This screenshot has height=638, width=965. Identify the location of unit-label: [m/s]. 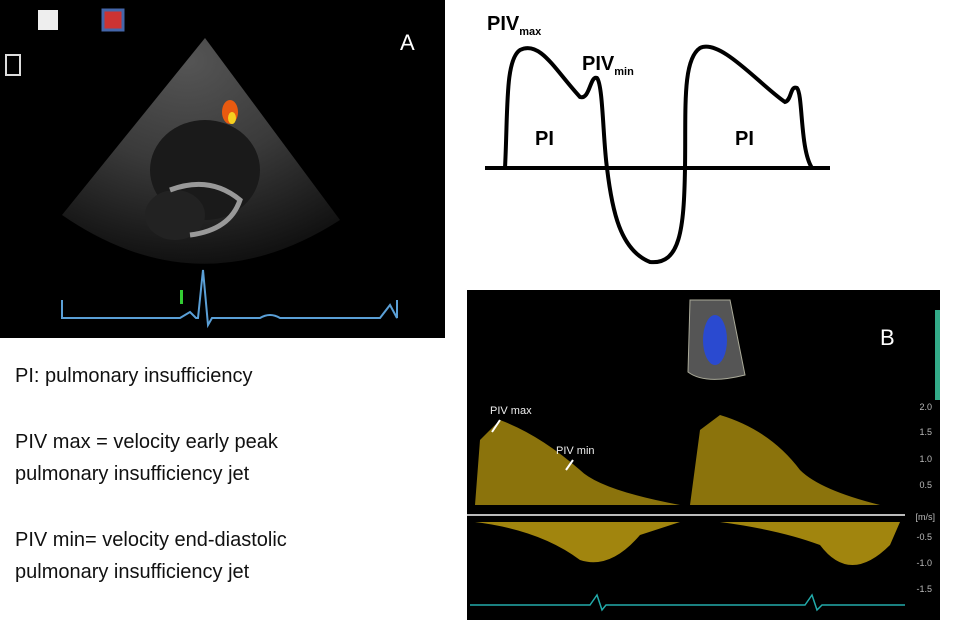
(926, 517).